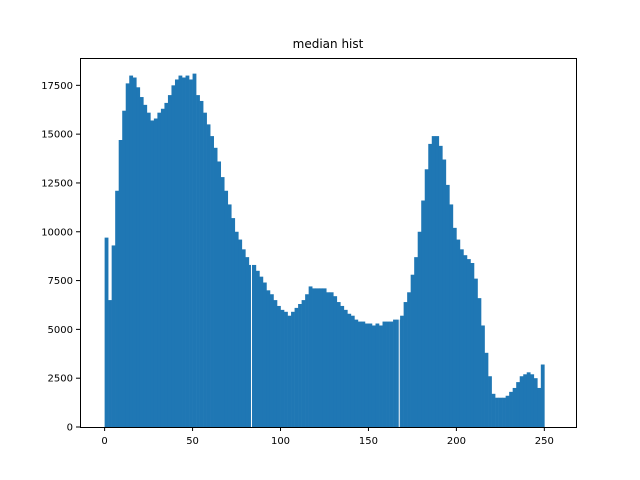  What do you see at coordinates (280, 441) in the screenshot?
I see `x-tick-label: 100` at bounding box center [280, 441].